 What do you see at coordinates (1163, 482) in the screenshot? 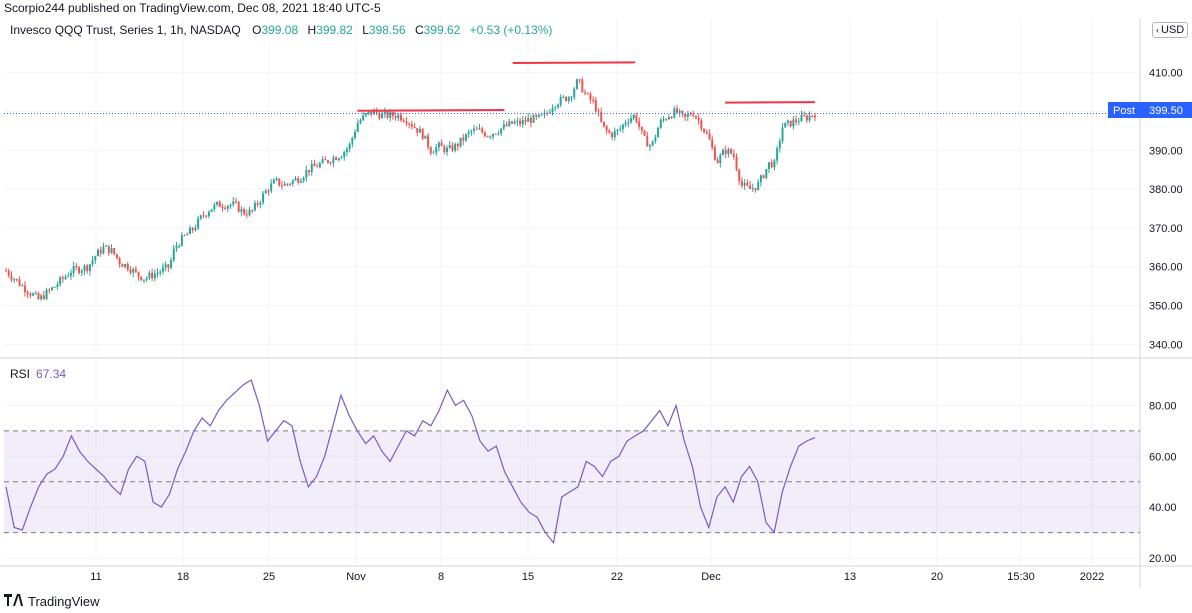
I see `rsi-axis: 80.00 60.00 40.00 20.00` at bounding box center [1163, 482].